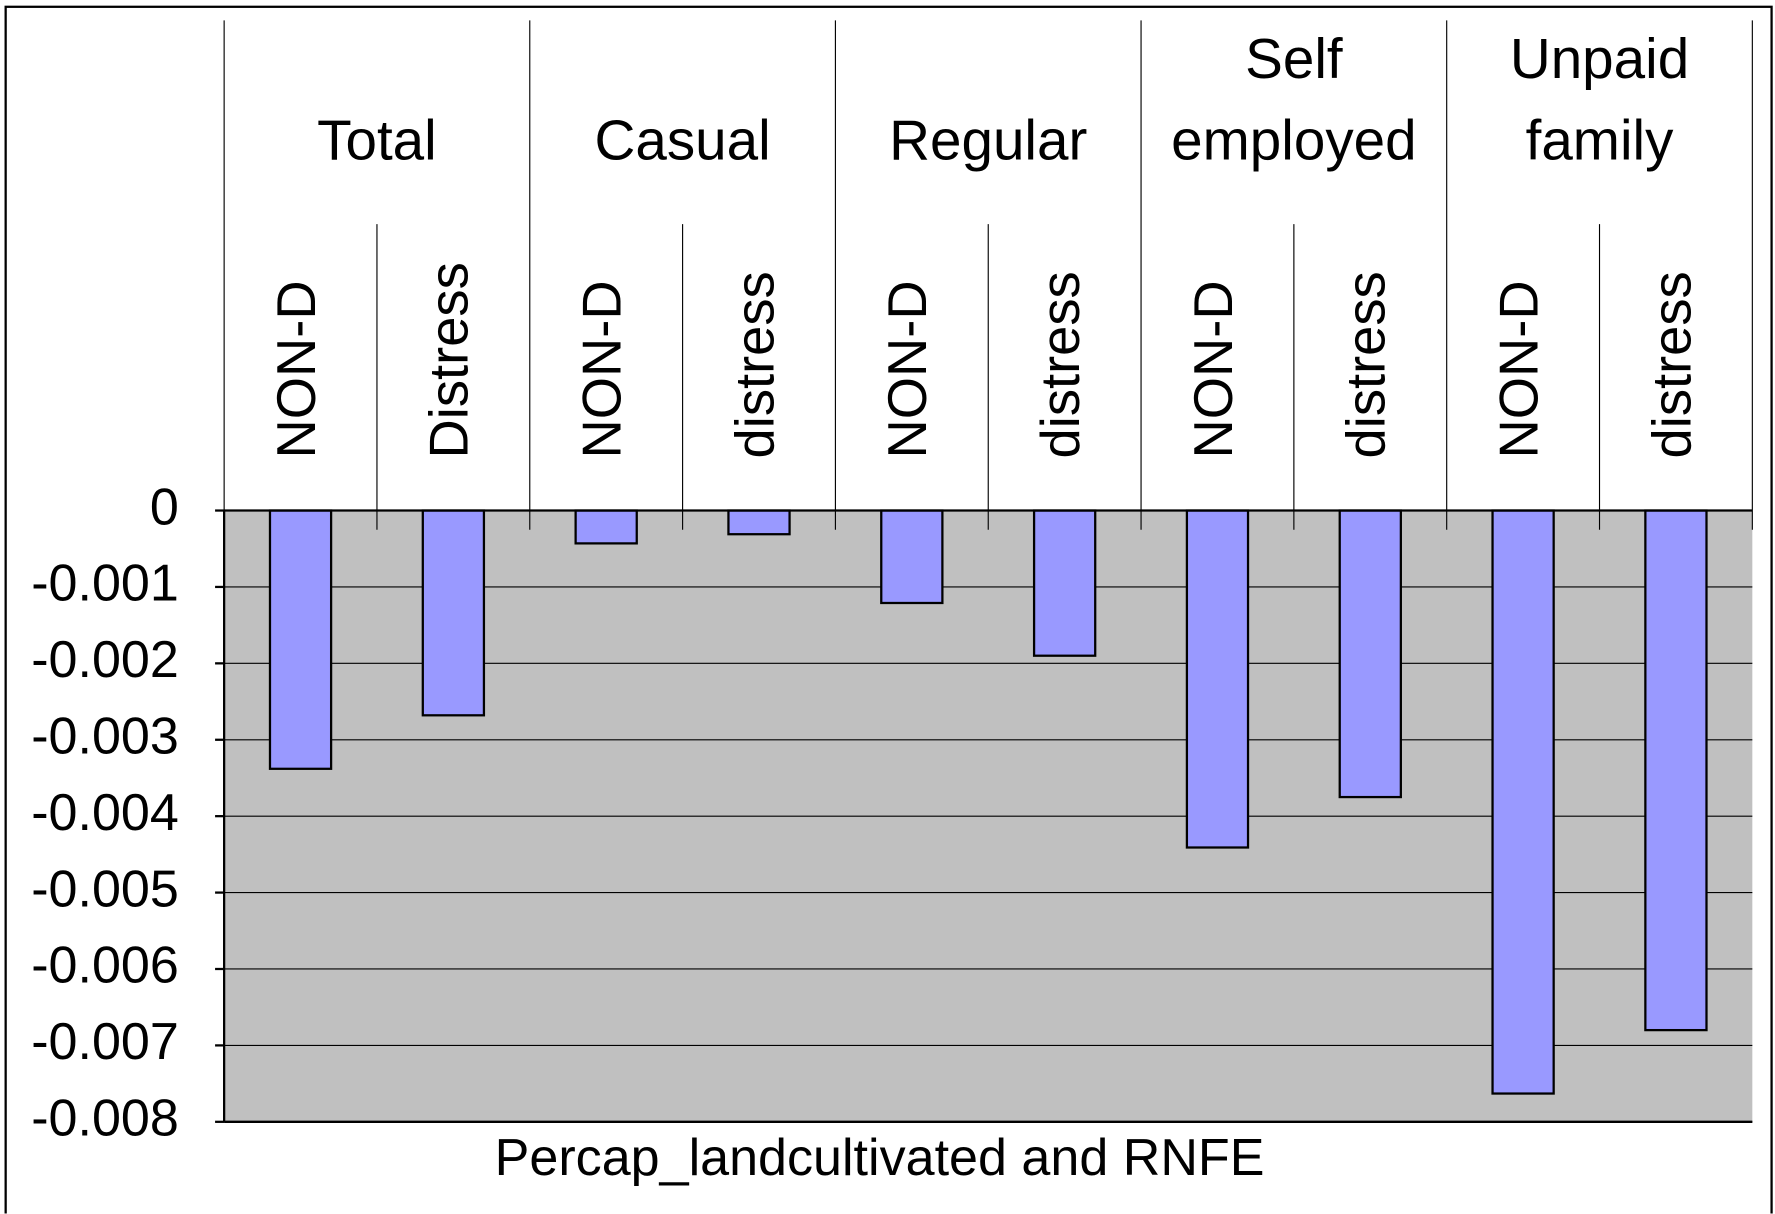  I want to click on y-tick-label: -0.003, so click(105, 737).